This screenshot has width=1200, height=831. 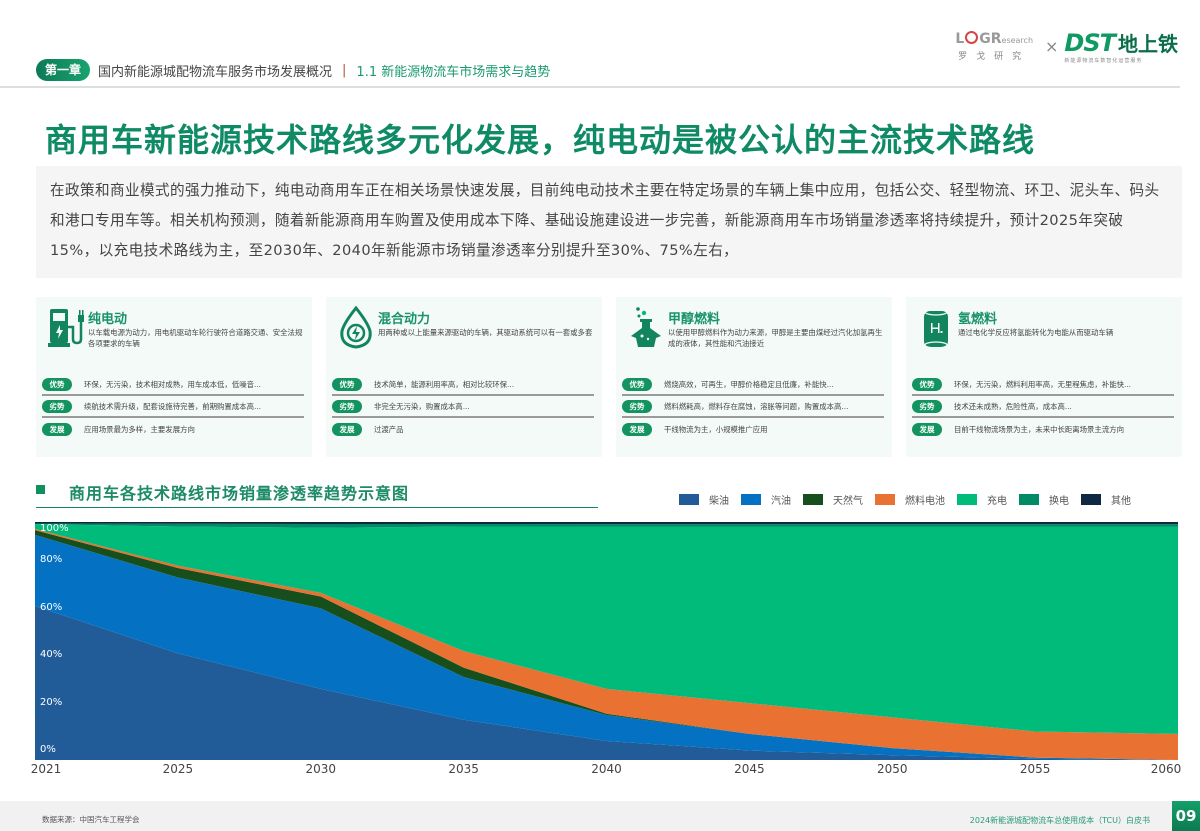 I want to click on legend-item: 充电, so click(x=982, y=499).